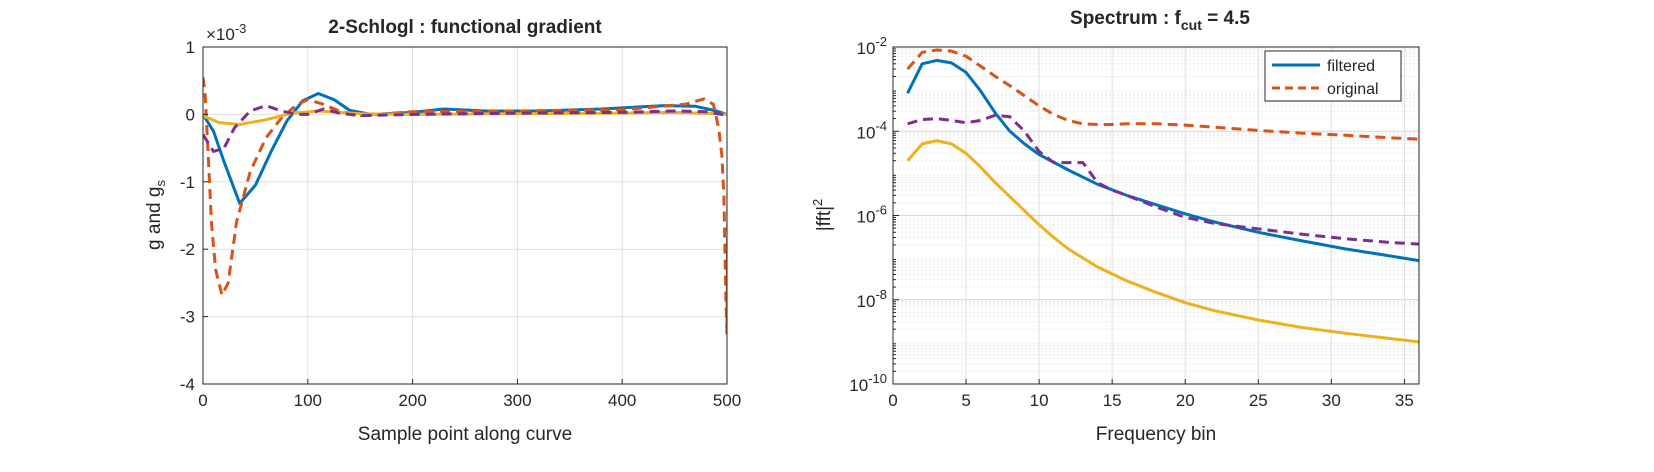  Describe the element at coordinates (160, 183) in the screenshot. I see `left-y-axis-label-sub: s` at that location.